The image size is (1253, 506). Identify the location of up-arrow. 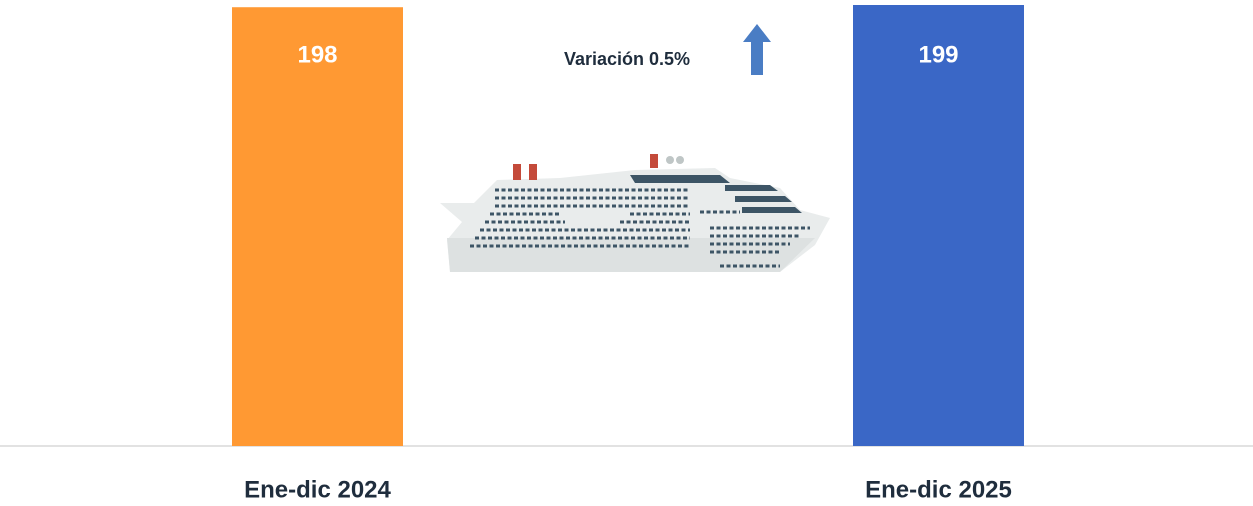
(757, 49).